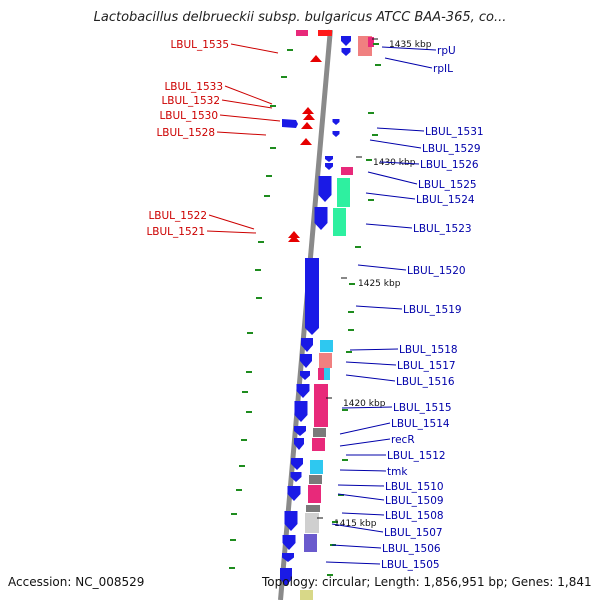 Image resolution: width=600 pixels, height=600 pixels. I want to click on reverse-gene-label: LBUL_1522, so click(177, 216).